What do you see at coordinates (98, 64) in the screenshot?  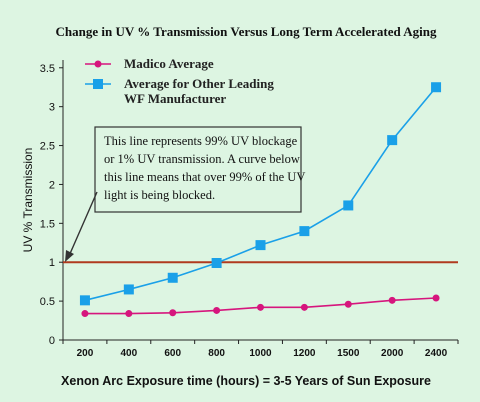 I see `legend-madico-marker` at bounding box center [98, 64].